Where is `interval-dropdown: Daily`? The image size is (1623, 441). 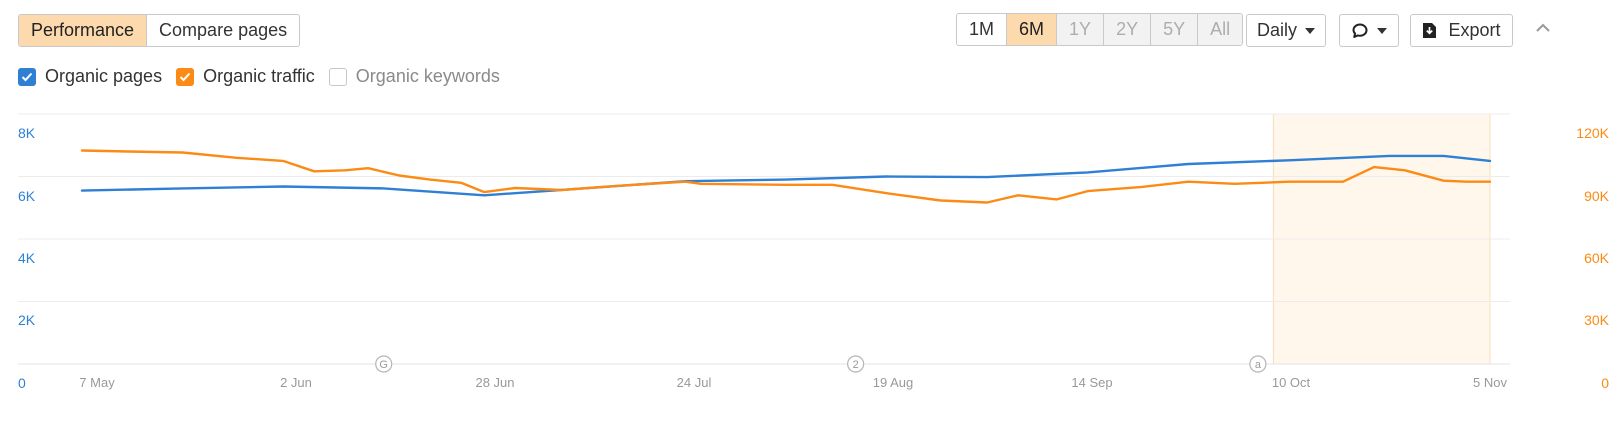 interval-dropdown: Daily is located at coordinates (1286, 30).